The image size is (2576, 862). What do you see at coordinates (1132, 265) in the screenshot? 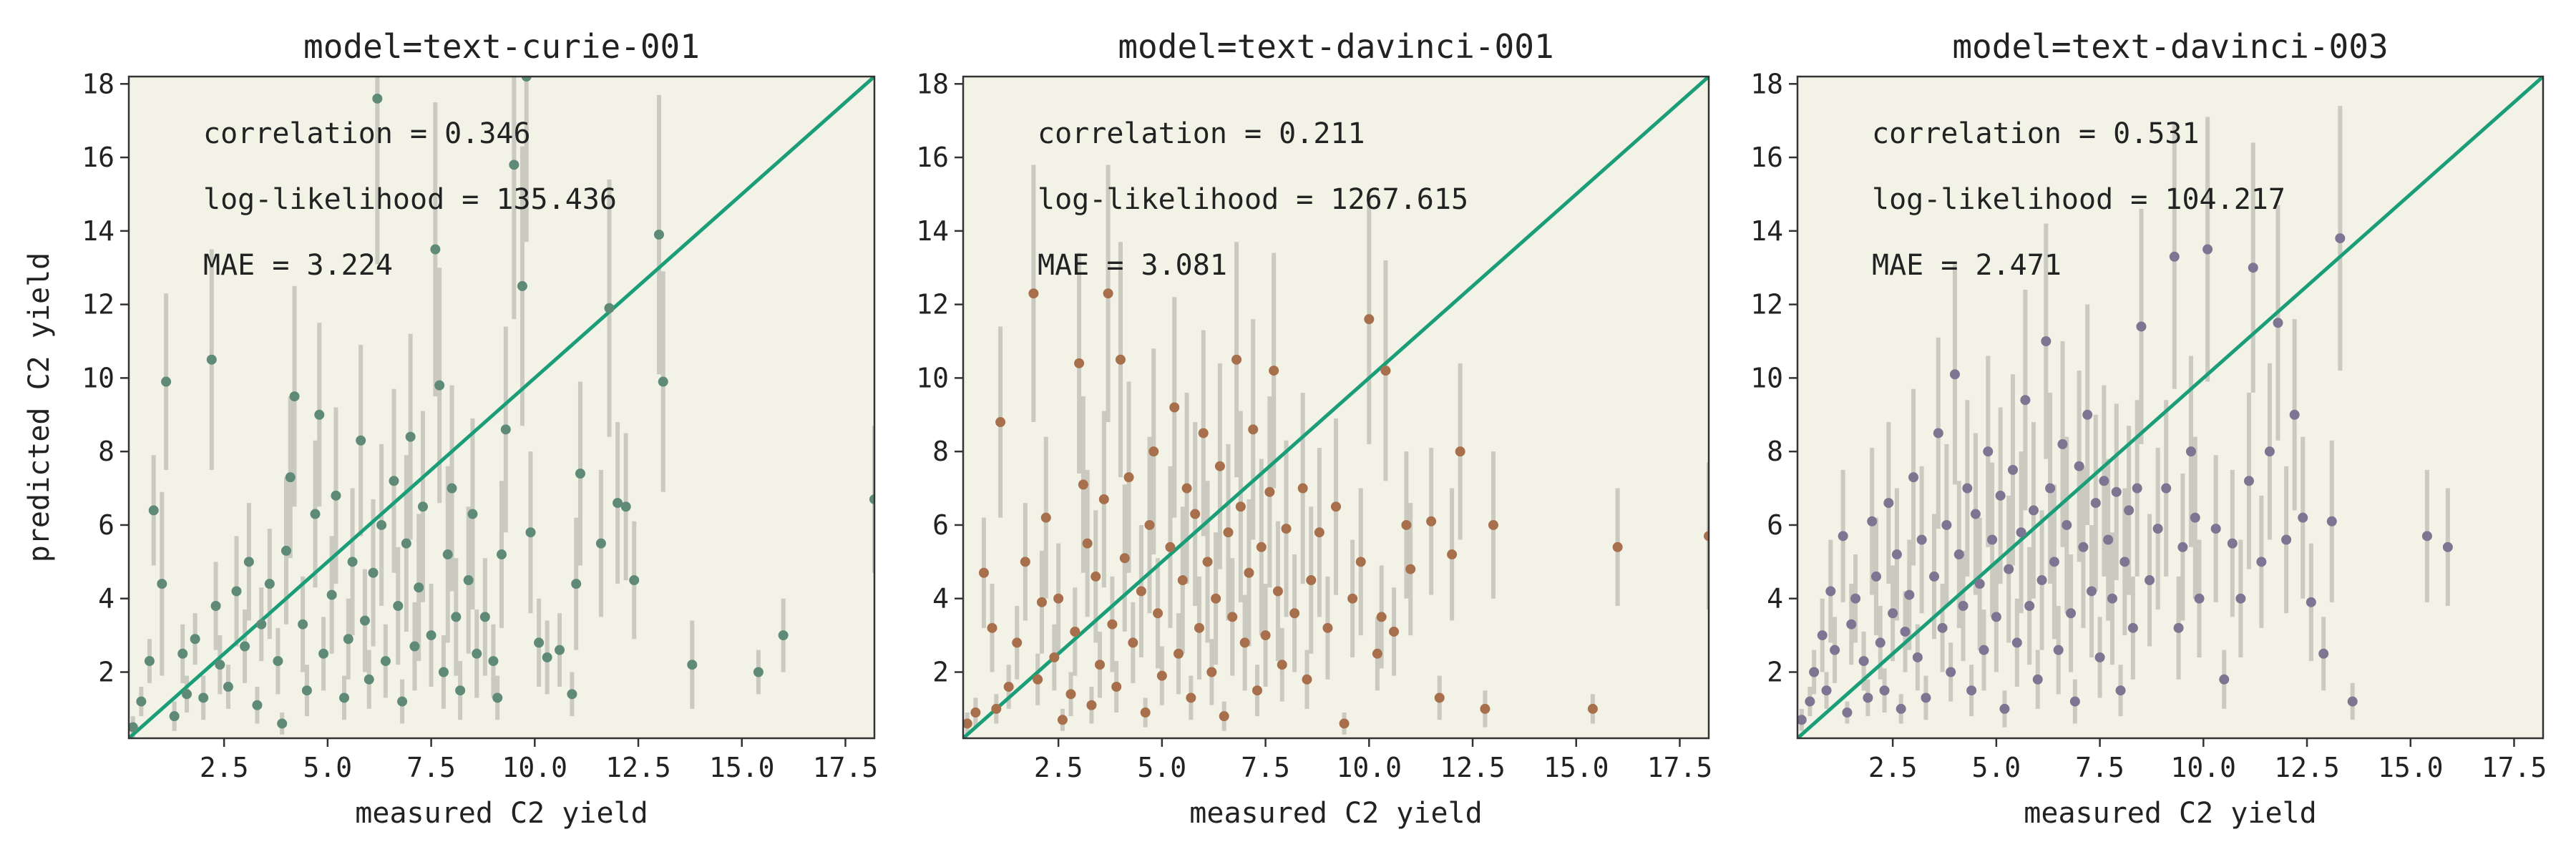
I see `stat-annotation: MAE = 3.081` at bounding box center [1132, 265].